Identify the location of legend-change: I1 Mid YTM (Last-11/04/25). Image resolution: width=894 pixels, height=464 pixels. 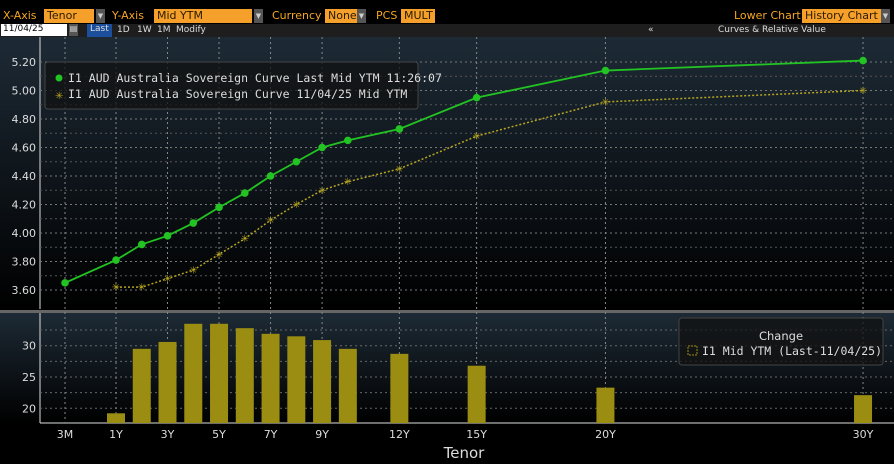
(792, 351).